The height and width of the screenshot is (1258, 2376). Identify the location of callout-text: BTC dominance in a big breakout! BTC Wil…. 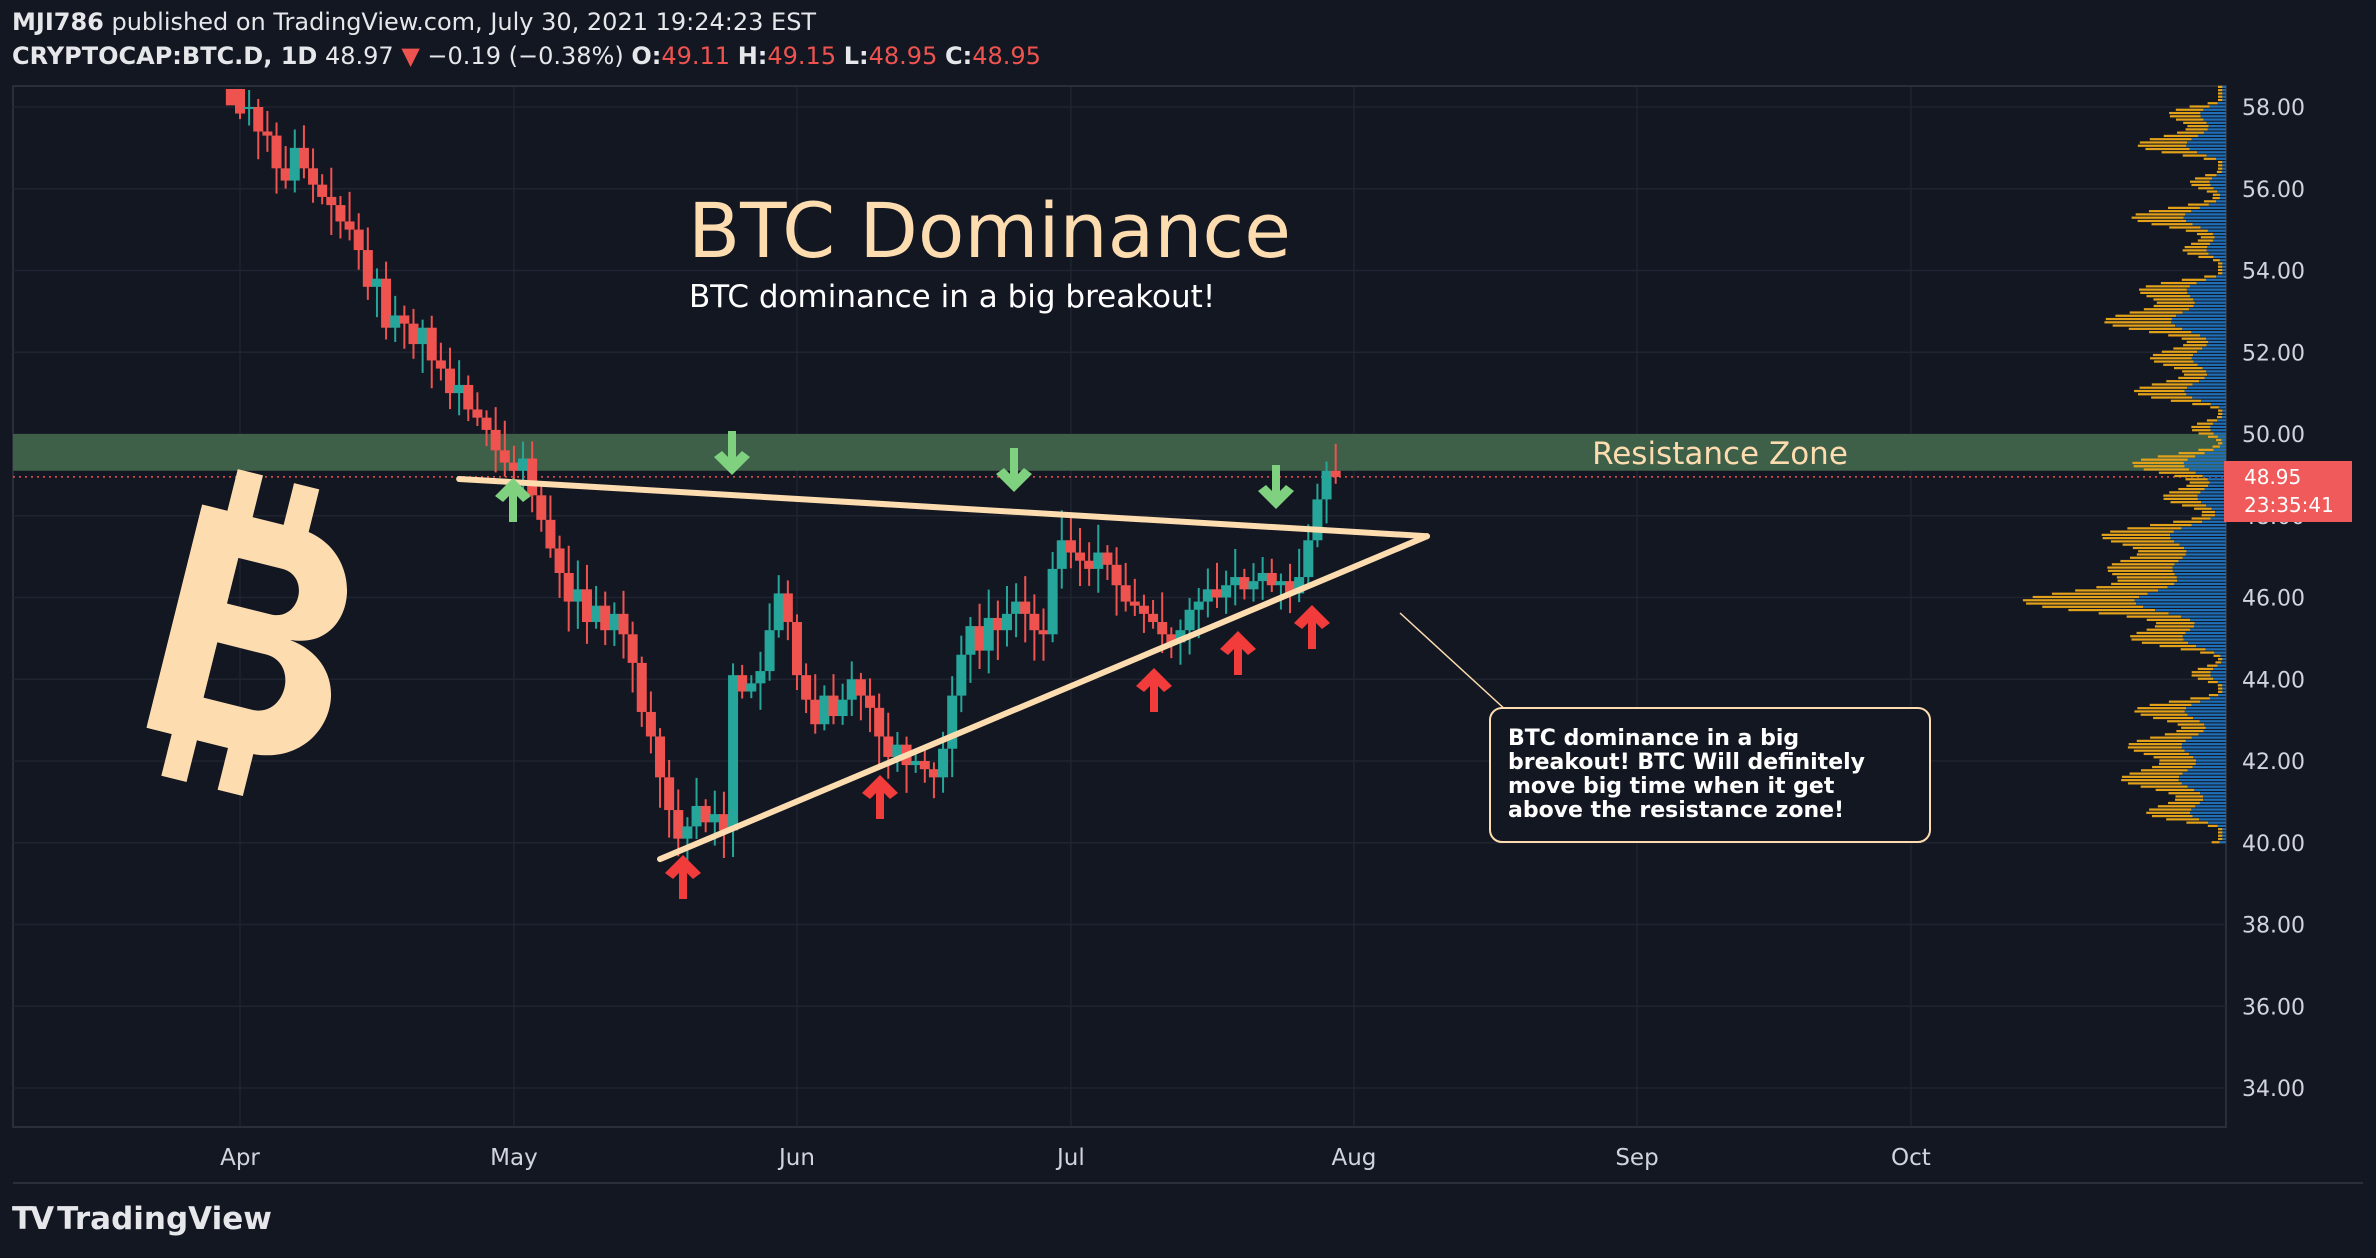
(1690, 774).